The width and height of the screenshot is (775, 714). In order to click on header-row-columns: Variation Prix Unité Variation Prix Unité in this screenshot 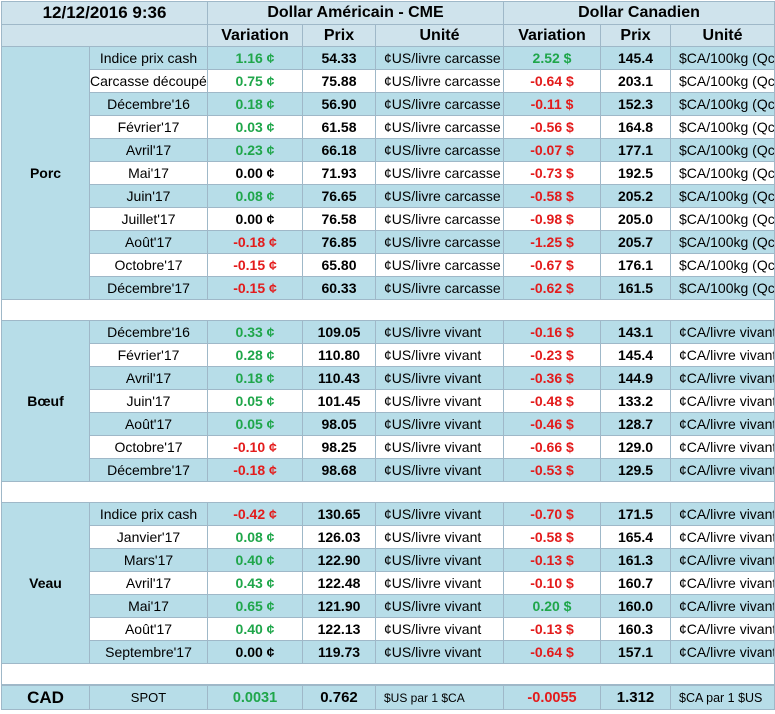, I will do `click(388, 35)`.